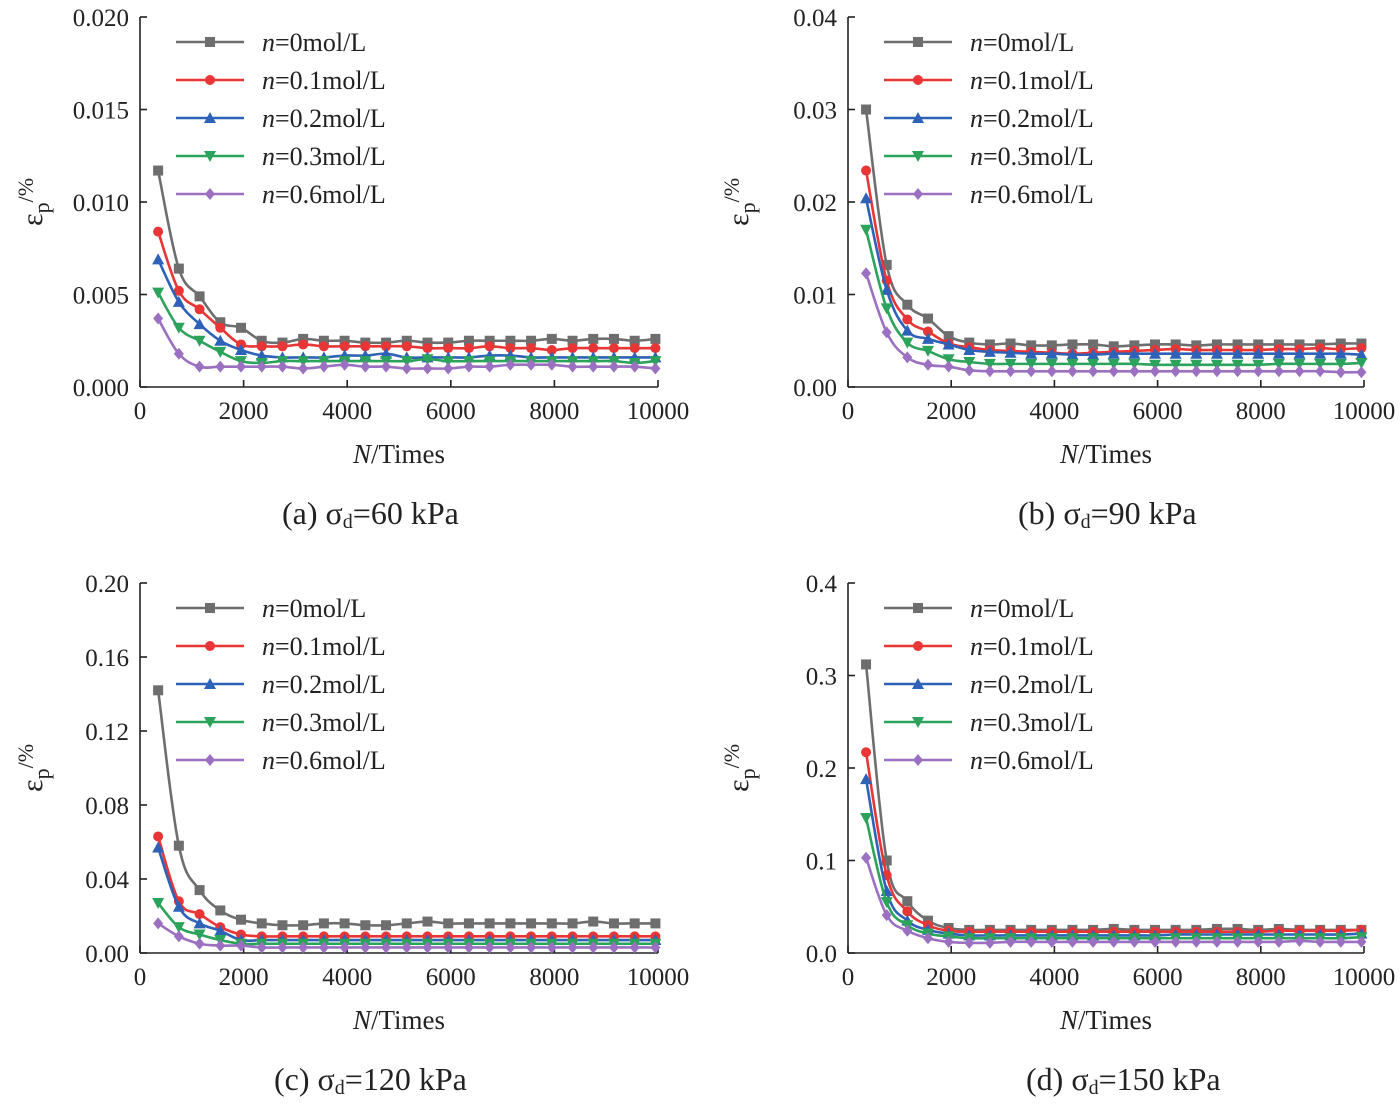 This screenshot has height=1116, width=1400. Describe the element at coordinates (451, 411) in the screenshot. I see `x-tick-label: 6000` at that location.